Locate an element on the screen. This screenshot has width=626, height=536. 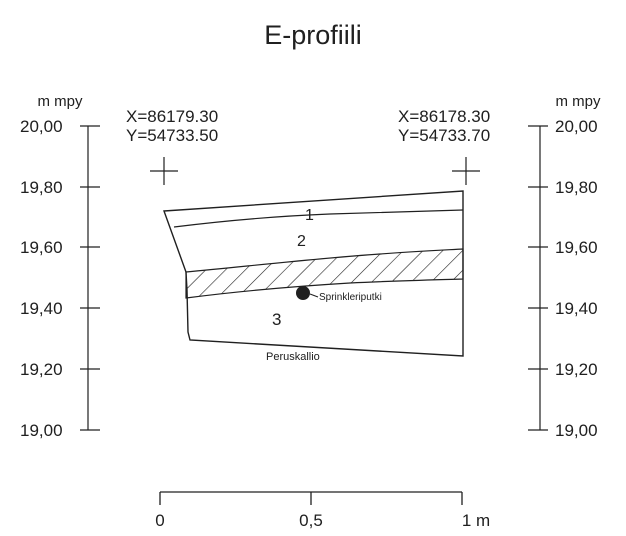
left-corner-y: Y=54733.50 is located at coordinates (172, 135).